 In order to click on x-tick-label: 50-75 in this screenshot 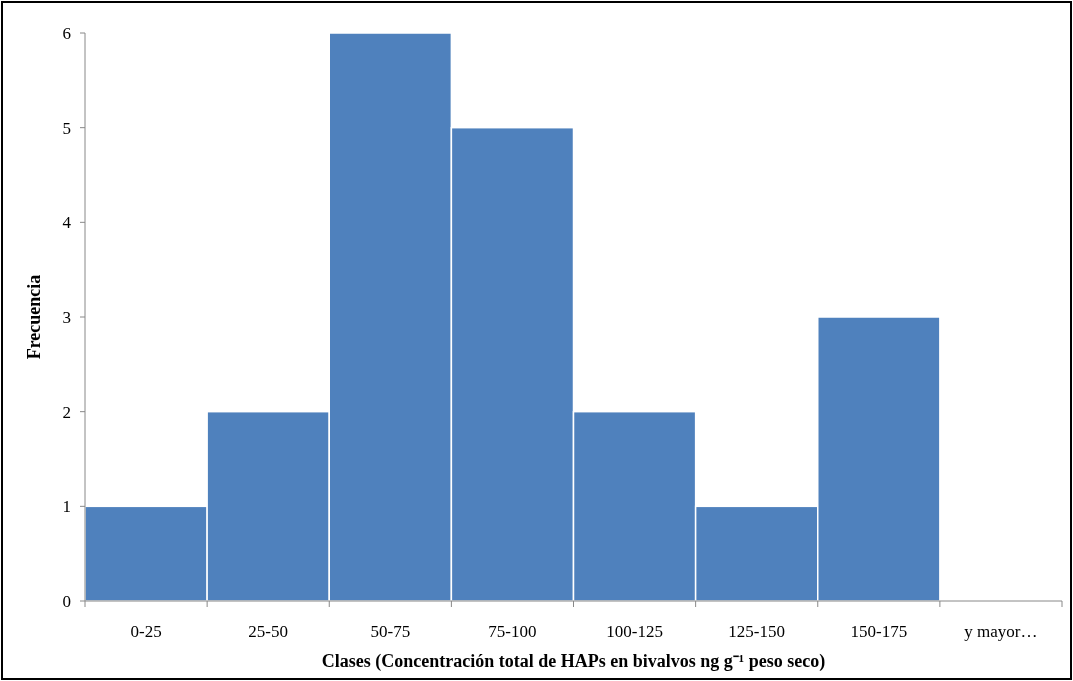, I will do `click(390, 631)`.